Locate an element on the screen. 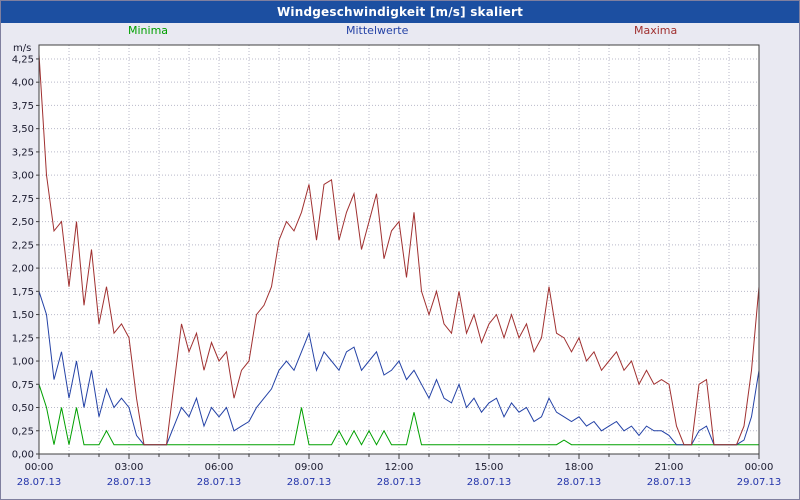 This screenshot has width=800, height=500. legend-maxima: Maxima is located at coordinates (656, 30).